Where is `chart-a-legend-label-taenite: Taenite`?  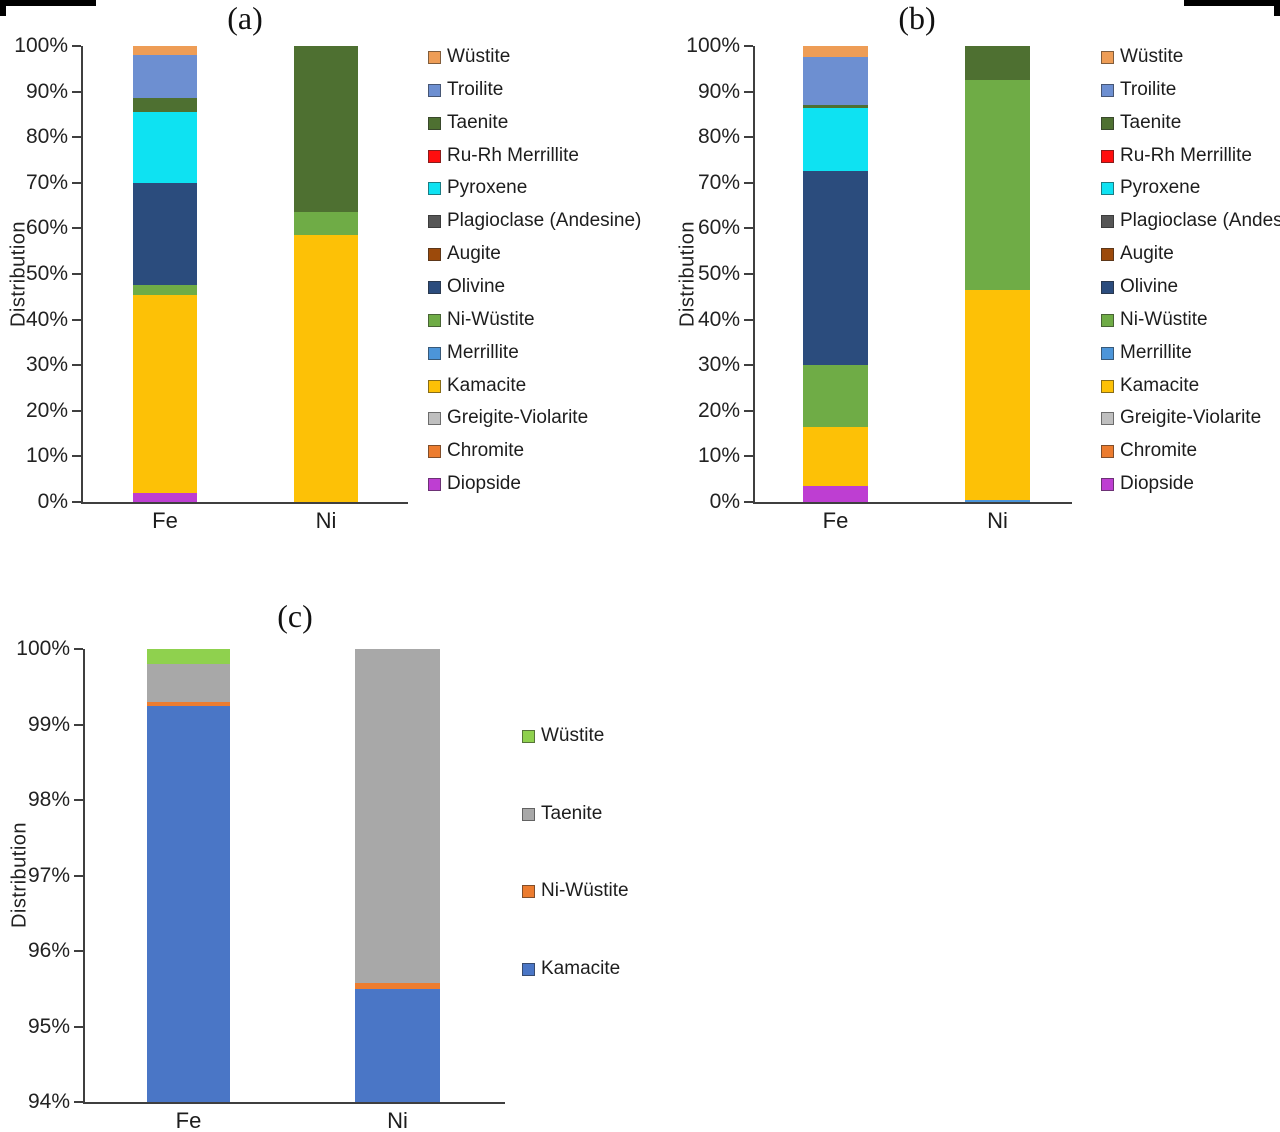 chart-a-legend-label-taenite: Taenite is located at coordinates (478, 122).